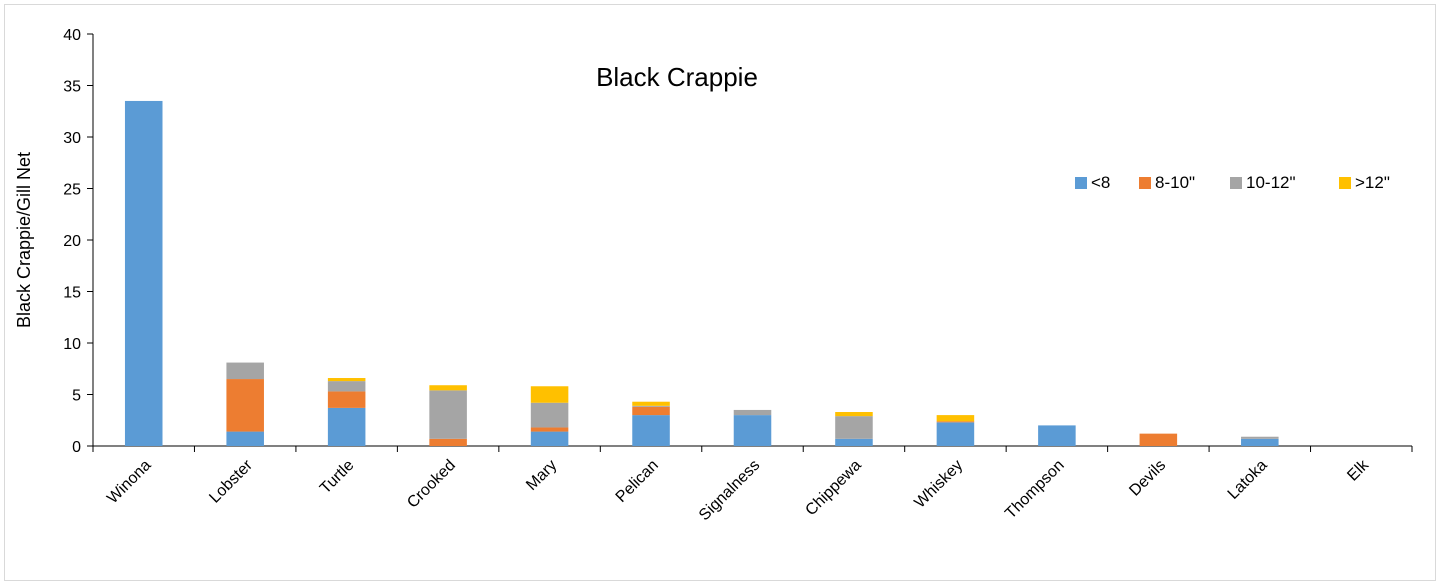 The width and height of the screenshot is (1442, 587). What do you see at coordinates (677, 77) in the screenshot?
I see `chart-title: Black Crappie` at bounding box center [677, 77].